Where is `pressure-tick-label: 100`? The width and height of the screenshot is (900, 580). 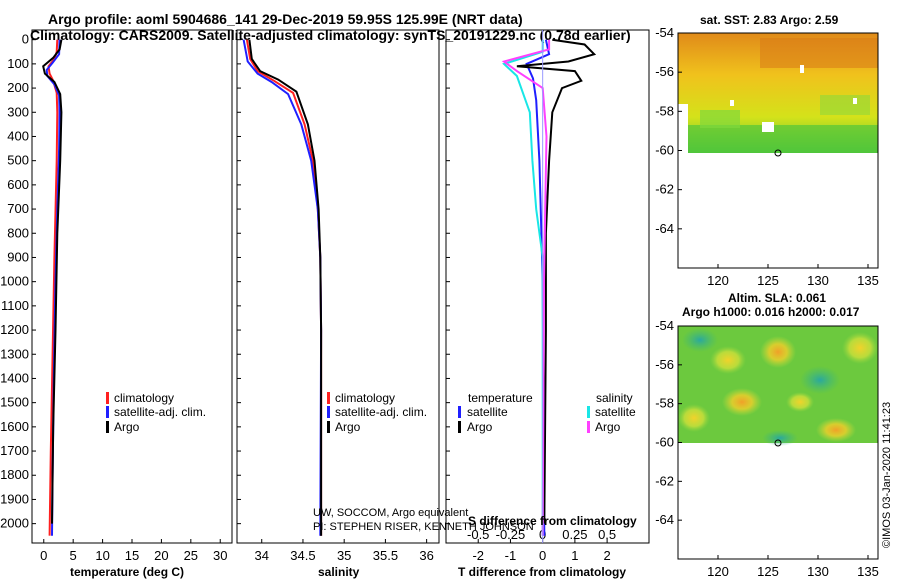 pressure-tick-label: 100 is located at coordinates (18, 63).